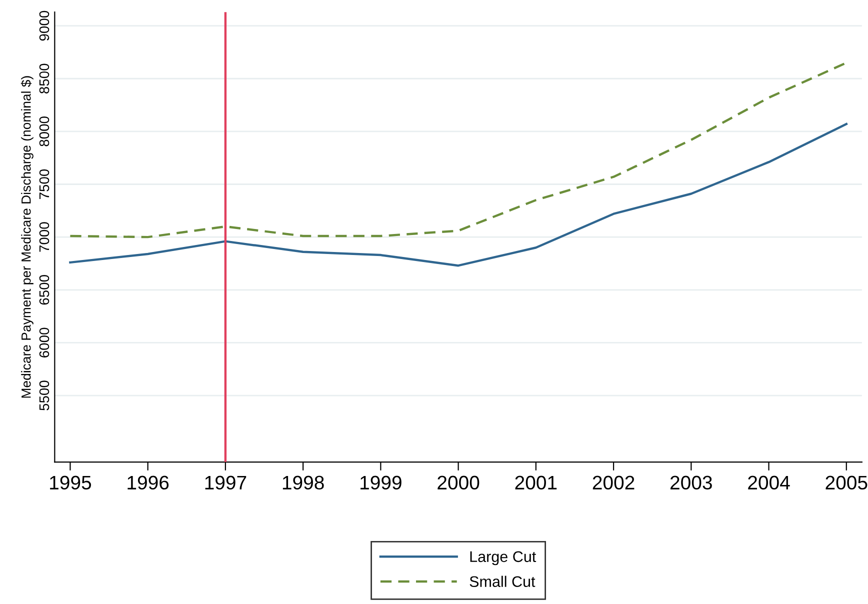 This screenshot has width=868, height=604. What do you see at coordinates (503, 582) in the screenshot?
I see `legend-label: Small Cut` at bounding box center [503, 582].